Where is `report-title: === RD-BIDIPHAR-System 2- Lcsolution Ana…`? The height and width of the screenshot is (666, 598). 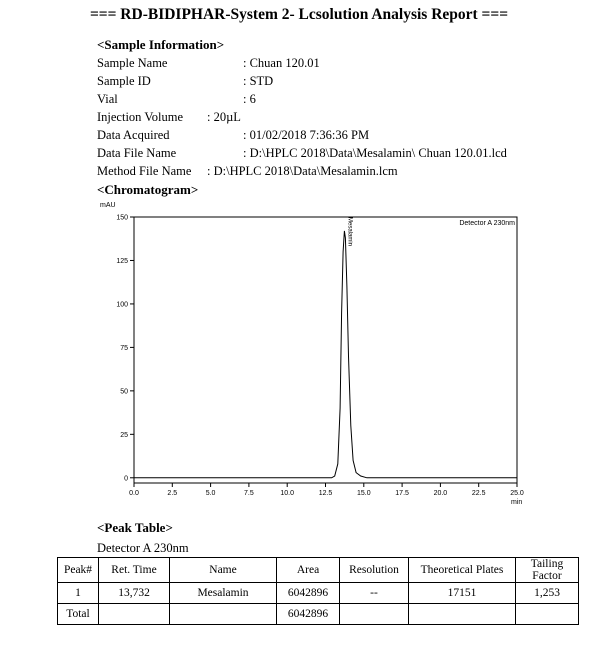
report-title: === RD-BIDIPHAR-System 2- Lcsolution Ana… is located at coordinates (299, 14).